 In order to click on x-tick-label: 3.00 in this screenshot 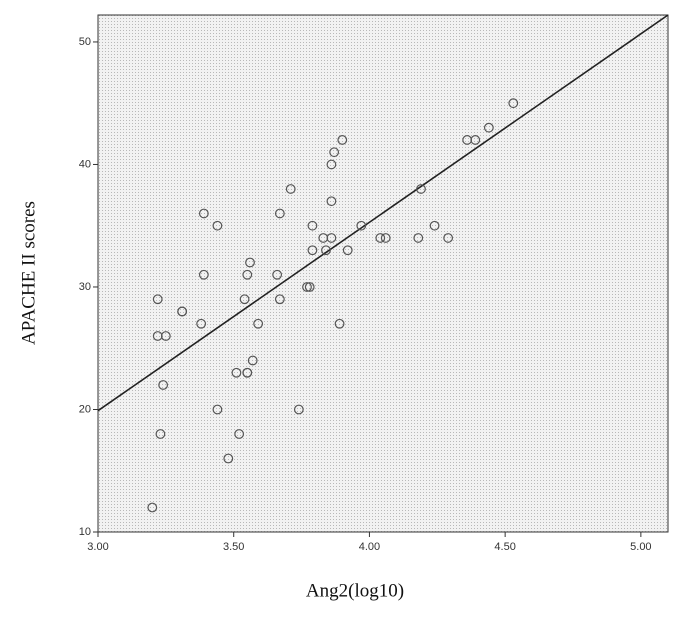, I will do `click(97, 547)`.